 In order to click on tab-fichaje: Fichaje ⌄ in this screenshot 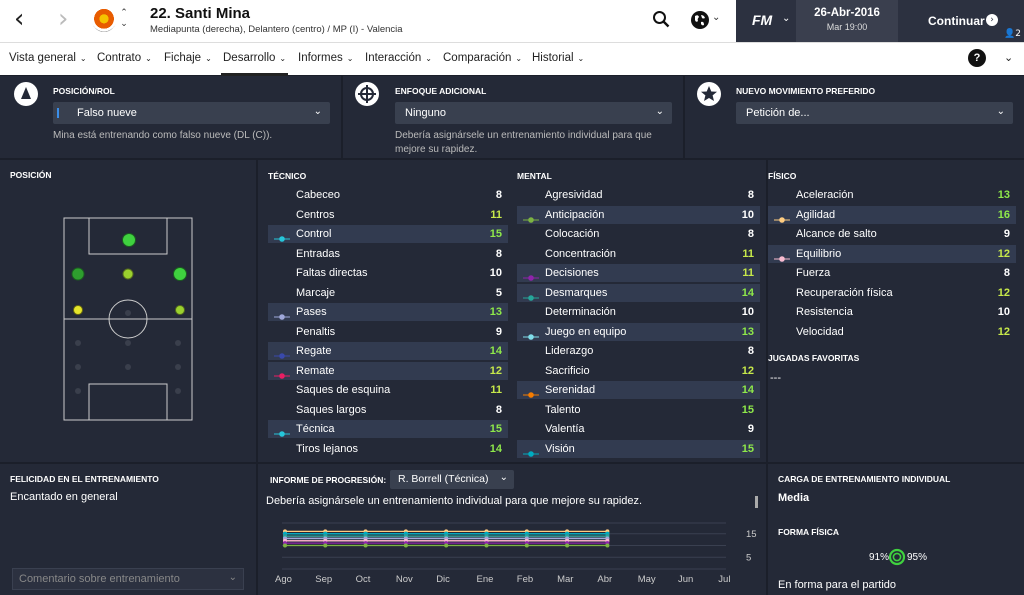, I will do `click(188, 58)`.